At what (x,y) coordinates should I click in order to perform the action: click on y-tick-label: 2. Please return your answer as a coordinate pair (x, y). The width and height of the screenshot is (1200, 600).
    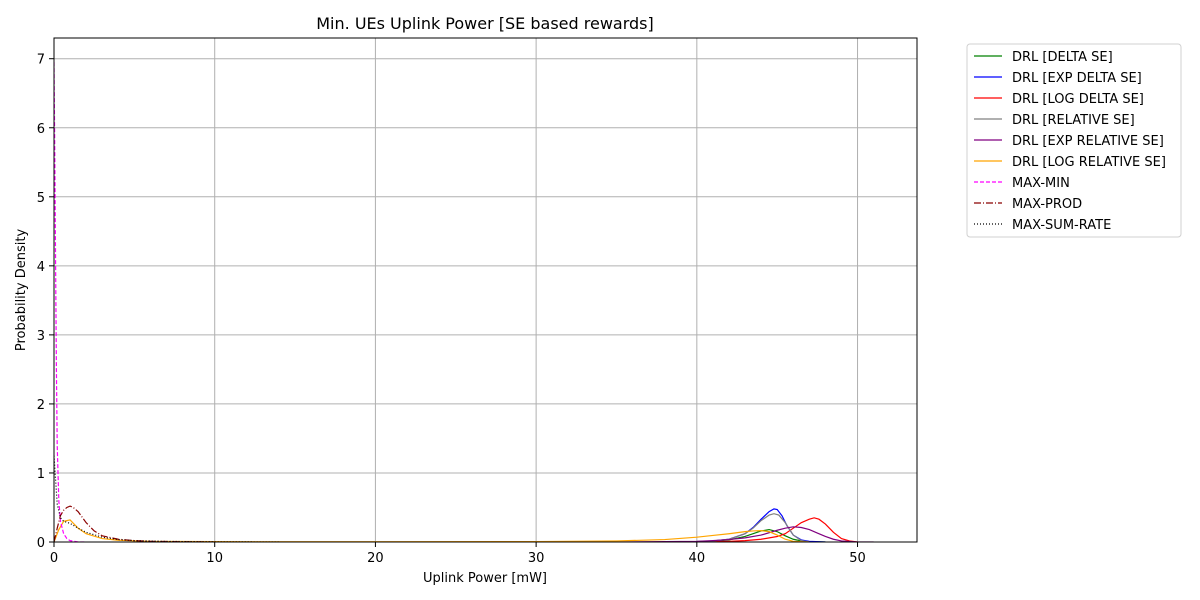
    Looking at the image, I should click on (41, 405).